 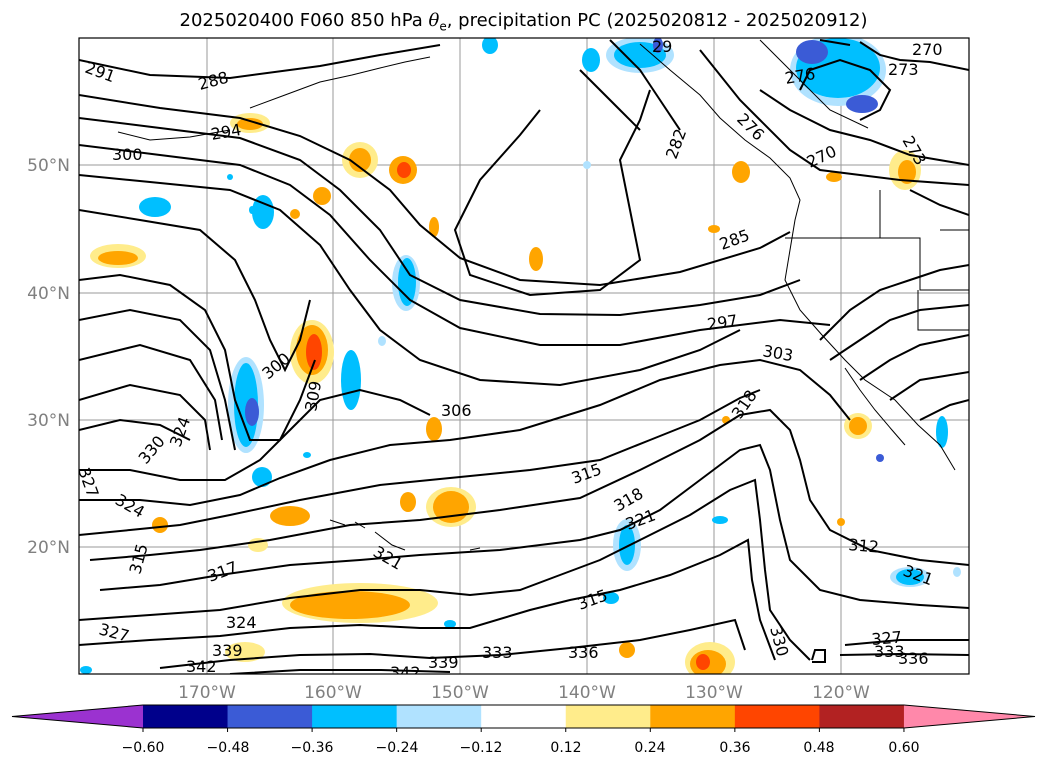 What do you see at coordinates (587, 693) in the screenshot?
I see `lon-label: 140°W` at bounding box center [587, 693].